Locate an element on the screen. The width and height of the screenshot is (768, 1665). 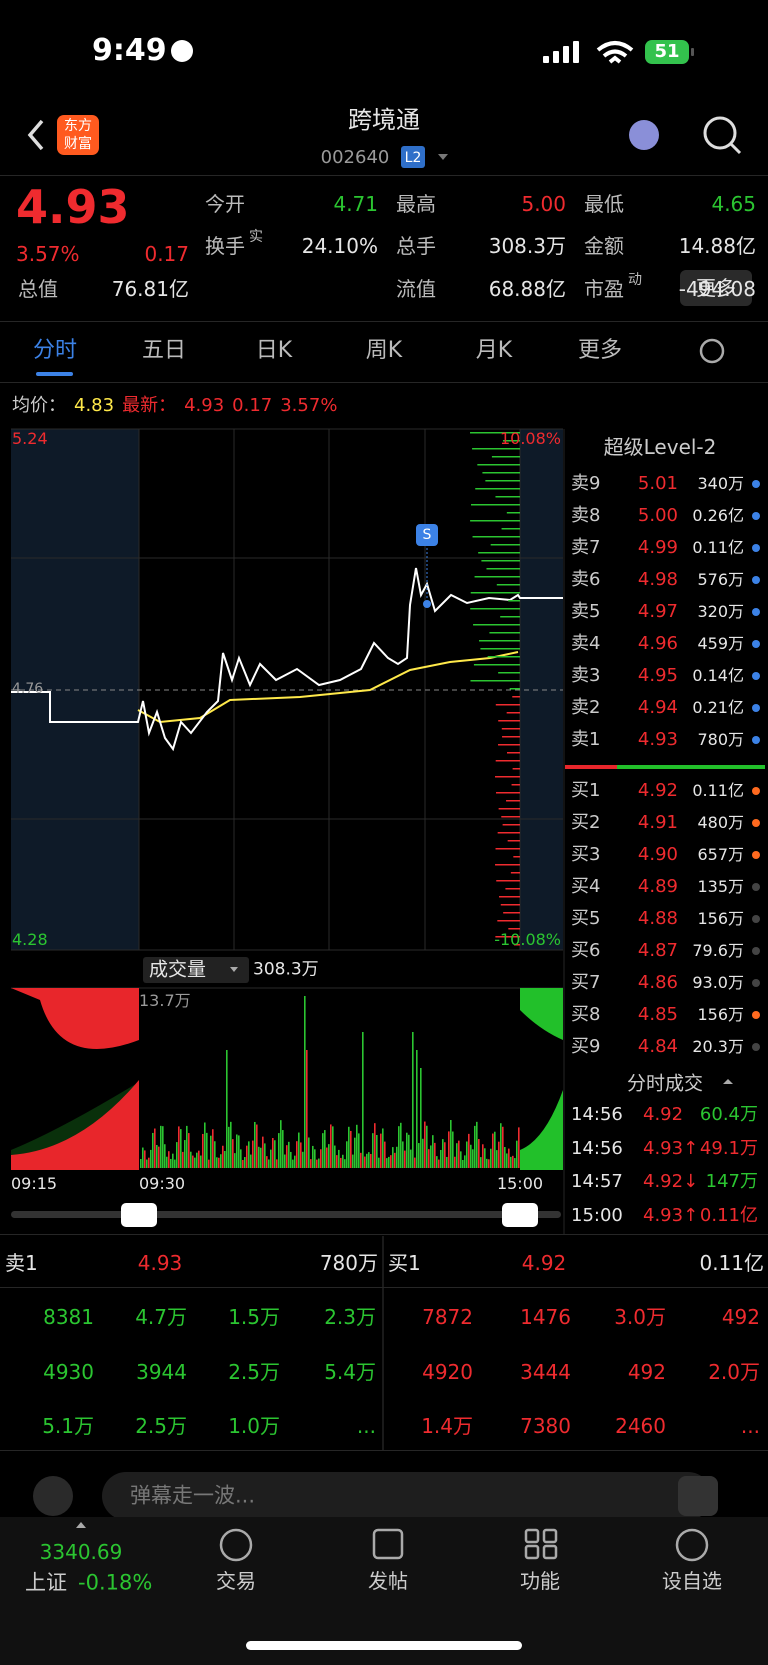
separator is located at coordinates (384, 175).